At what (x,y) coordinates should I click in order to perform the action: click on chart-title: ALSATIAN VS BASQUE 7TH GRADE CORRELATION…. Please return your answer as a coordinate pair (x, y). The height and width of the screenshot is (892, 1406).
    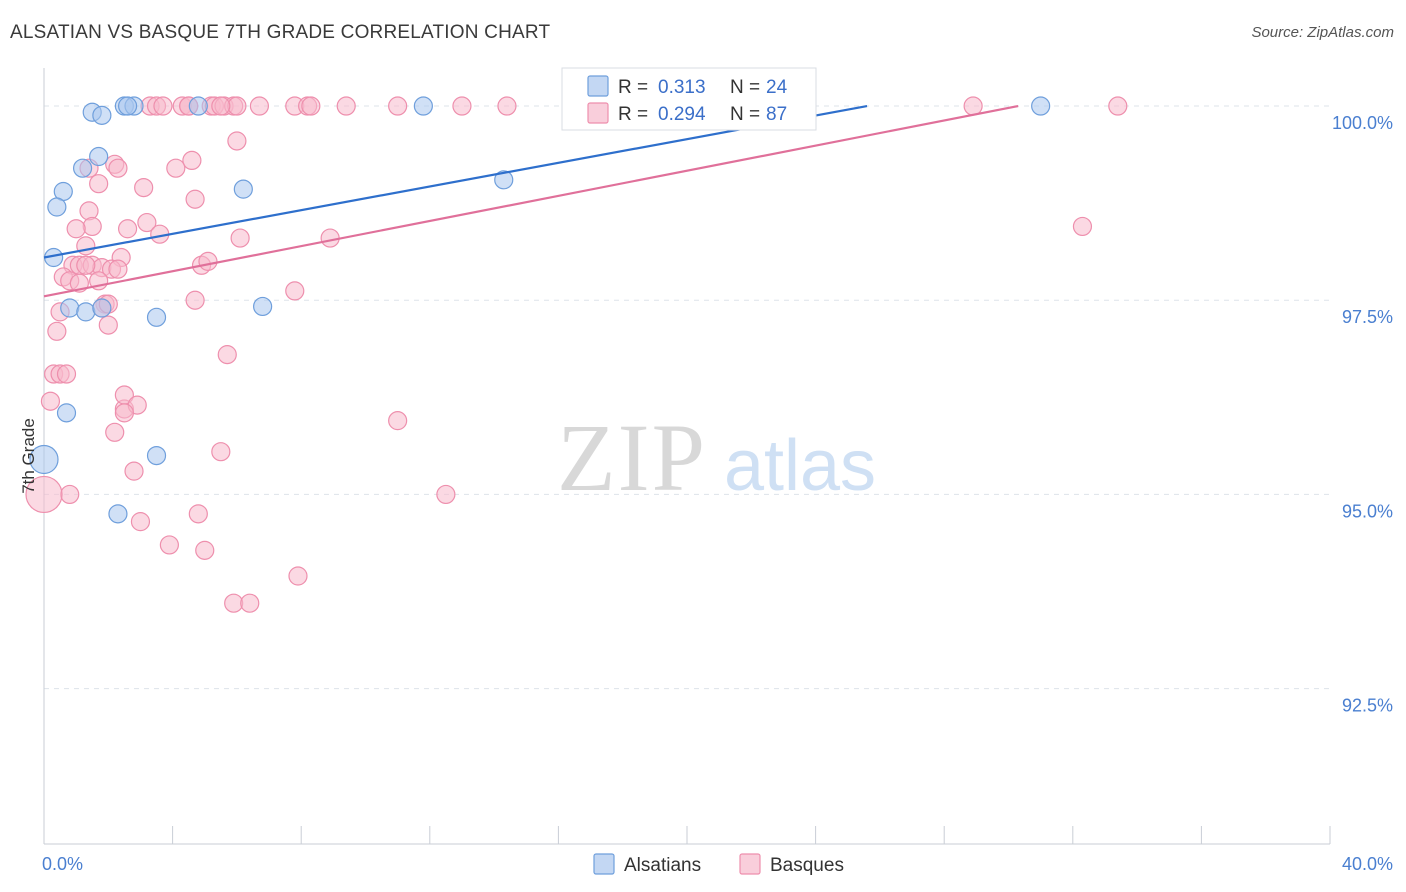
    Looking at the image, I should click on (280, 32).